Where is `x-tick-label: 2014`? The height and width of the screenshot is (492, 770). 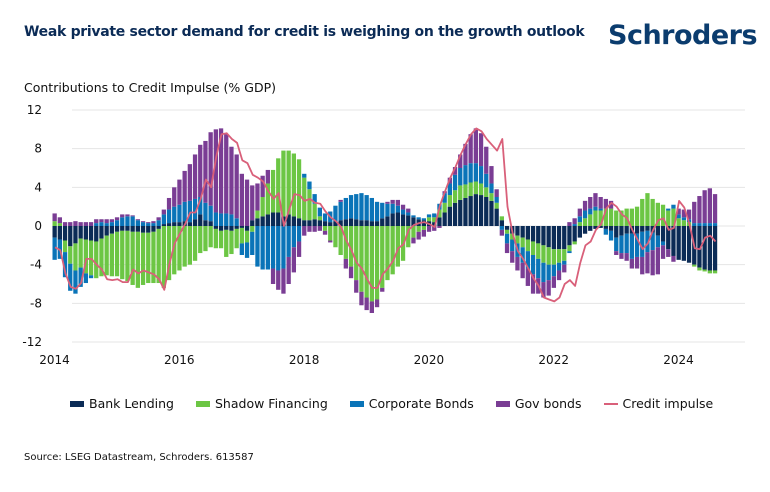 x-tick-label: 2014 is located at coordinates (54, 360).